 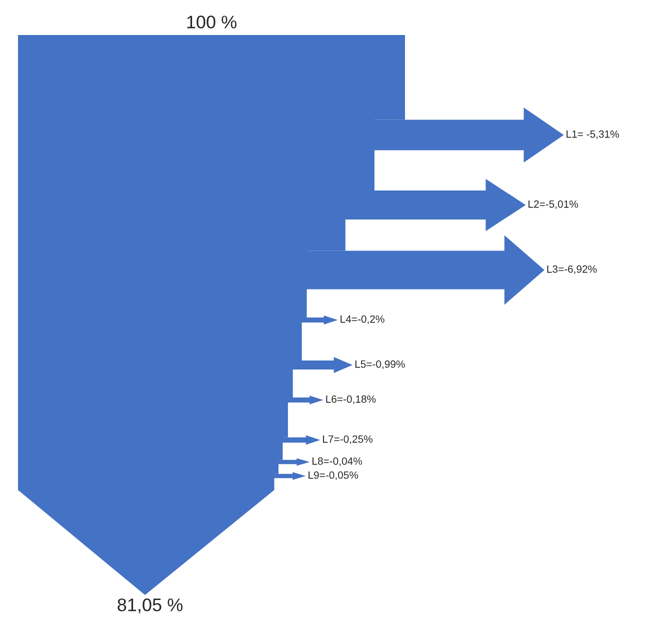 What do you see at coordinates (380, 365) in the screenshot?
I see `data-label: L5=-0,99%` at bounding box center [380, 365].